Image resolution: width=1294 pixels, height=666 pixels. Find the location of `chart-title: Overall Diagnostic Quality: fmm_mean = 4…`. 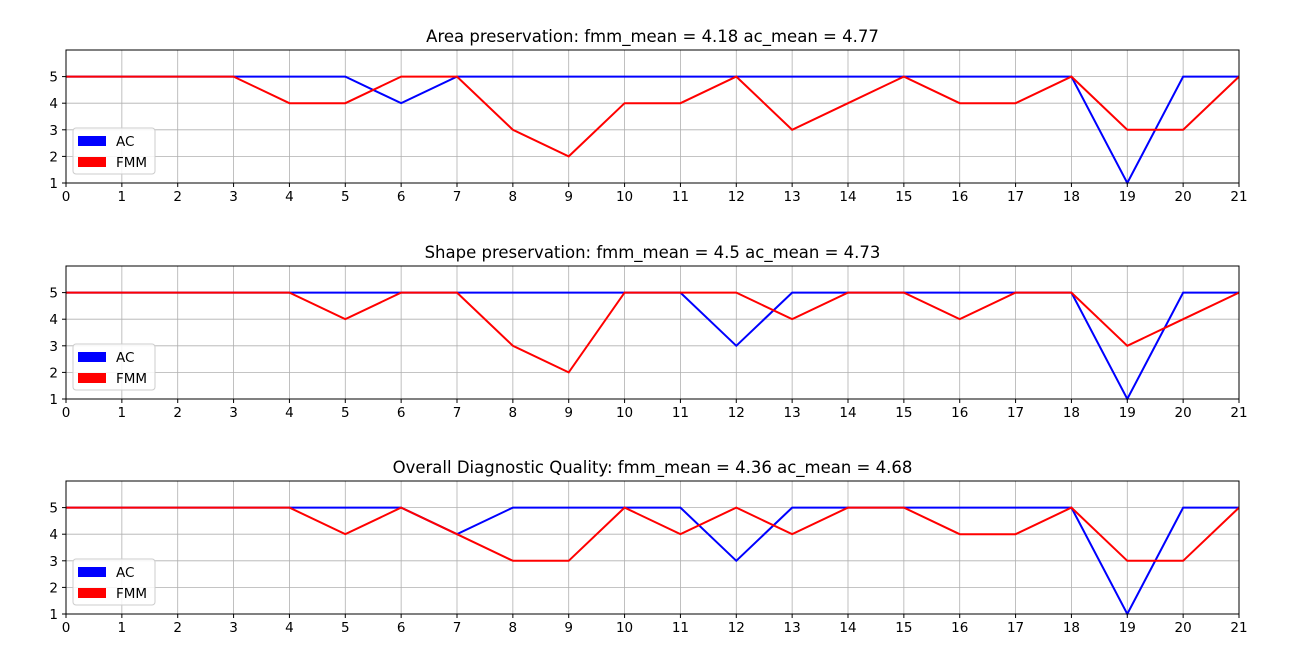

chart-title: Overall Diagnostic Quality: fmm_mean = 4… is located at coordinates (653, 468).